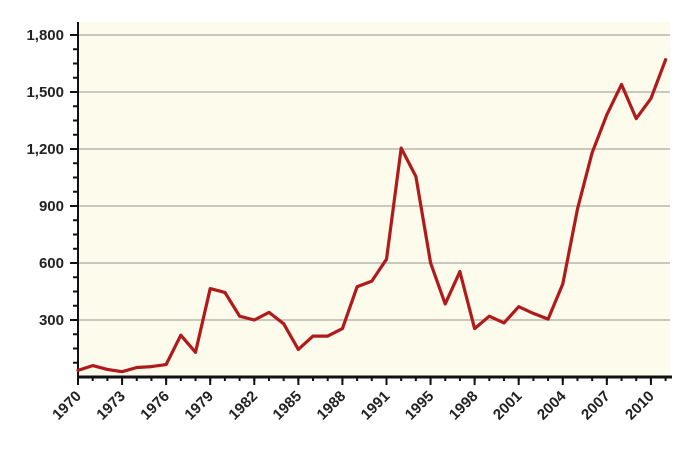 This screenshot has height=454, width=700. I want to click on x-tick-label: 2007, so click(596, 406).